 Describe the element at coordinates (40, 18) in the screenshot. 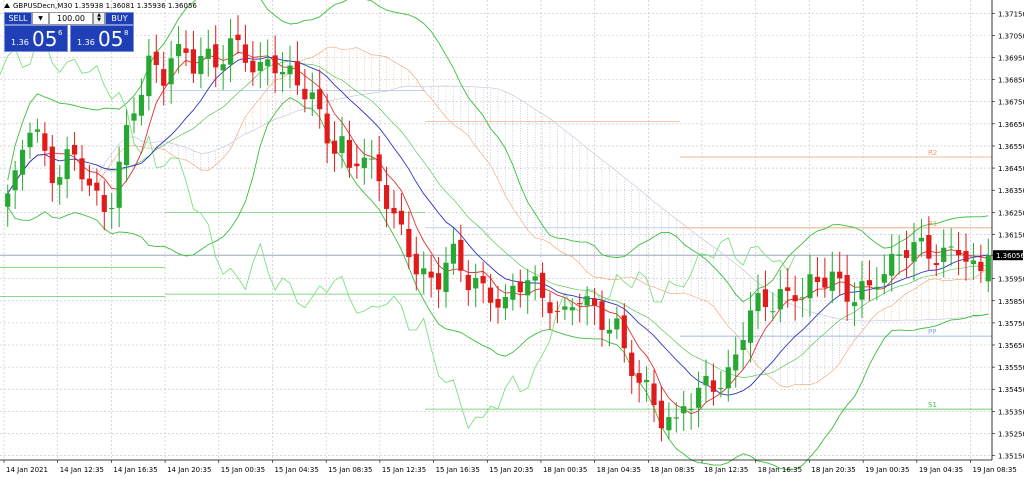

I see `volume-dropdown-icon: ▼` at that location.